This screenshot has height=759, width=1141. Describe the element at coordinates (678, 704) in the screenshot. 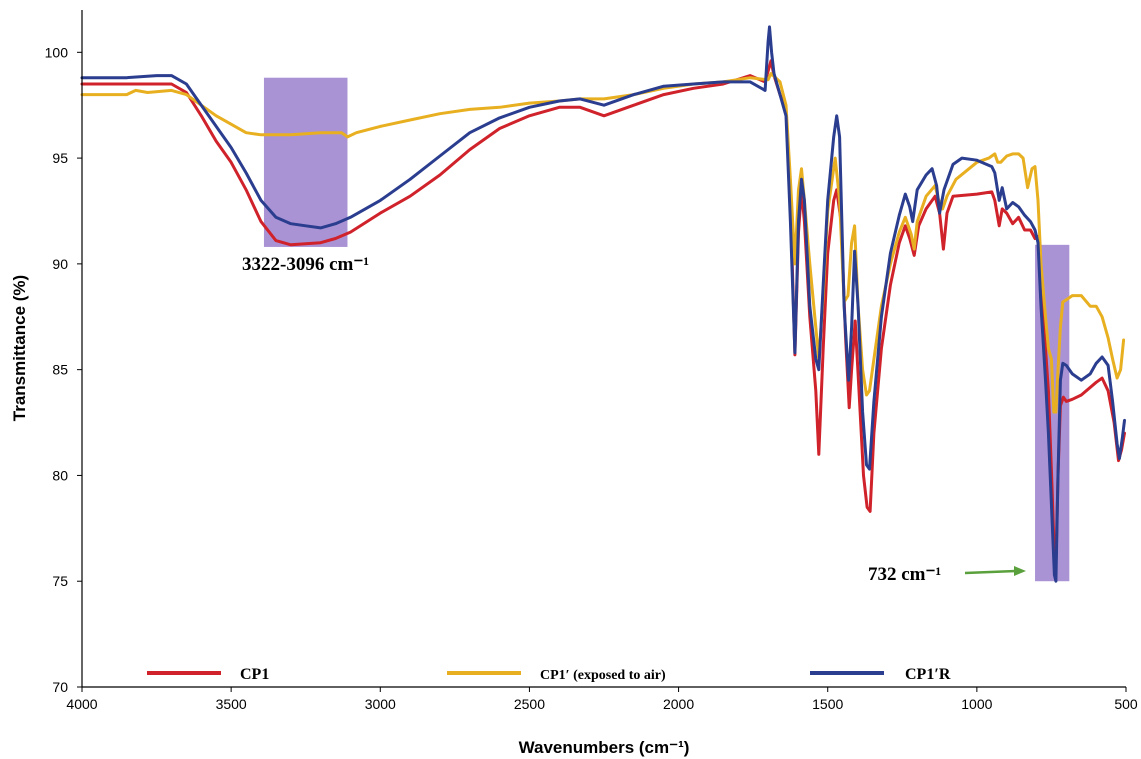

I see `x-tick-label: 2000` at that location.